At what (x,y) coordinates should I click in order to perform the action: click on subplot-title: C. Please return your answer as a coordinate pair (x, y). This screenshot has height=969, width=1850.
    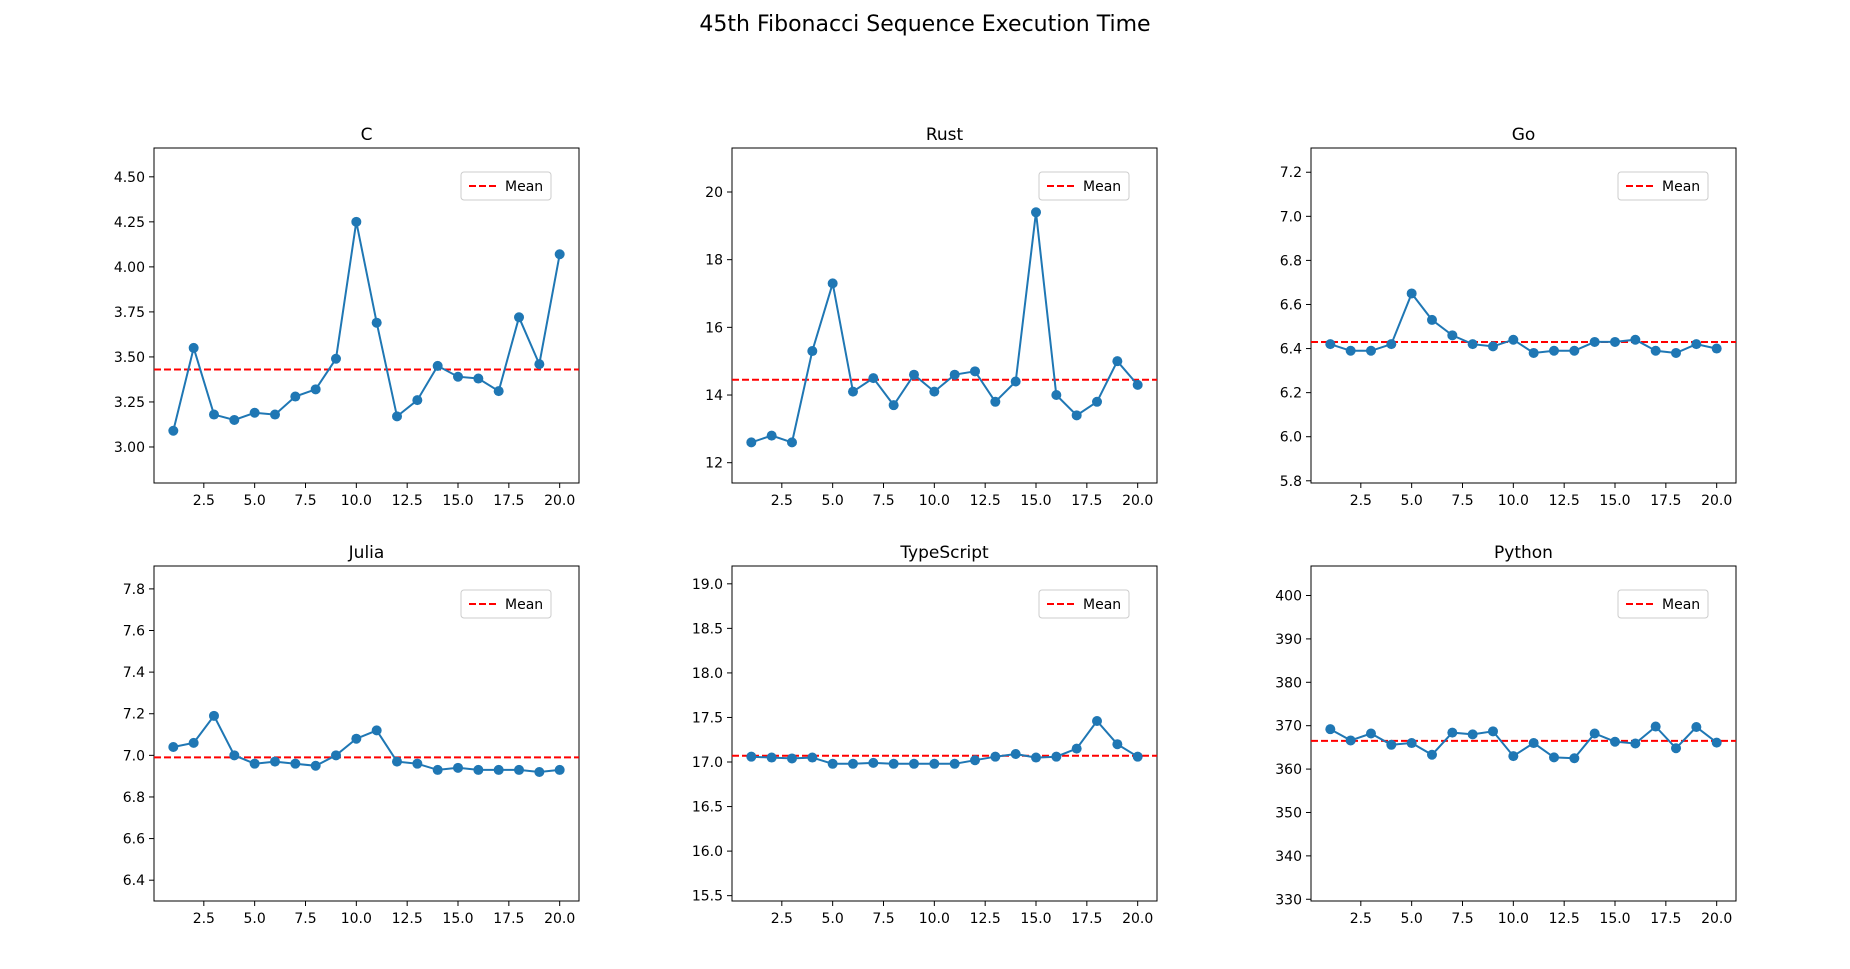
    Looking at the image, I should click on (367, 135).